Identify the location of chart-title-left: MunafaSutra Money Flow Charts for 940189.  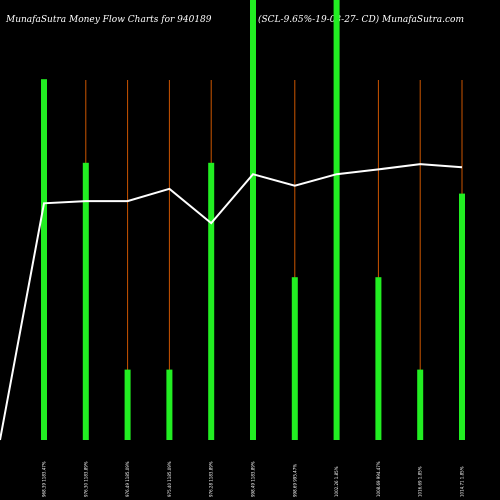
(108, 20).